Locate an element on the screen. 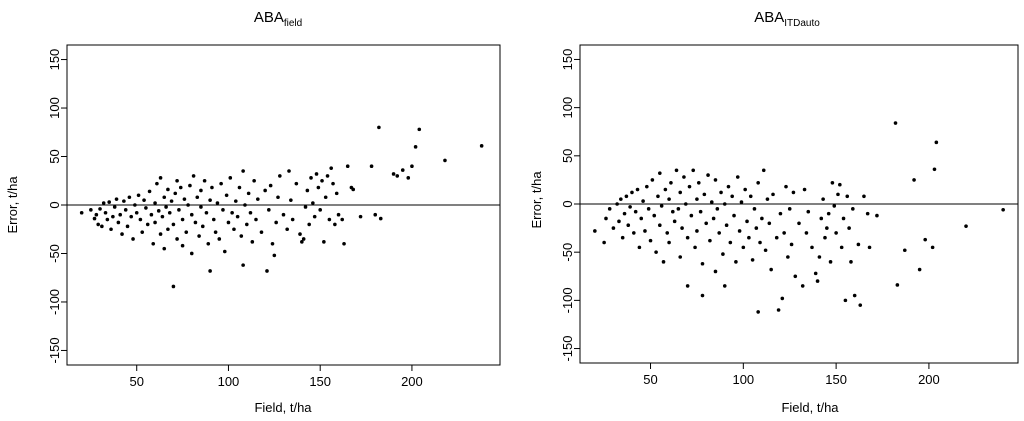 The image size is (1024, 421). y-axis: -150 -100 -50 0 50 100 150 is located at coordinates (57, 206).